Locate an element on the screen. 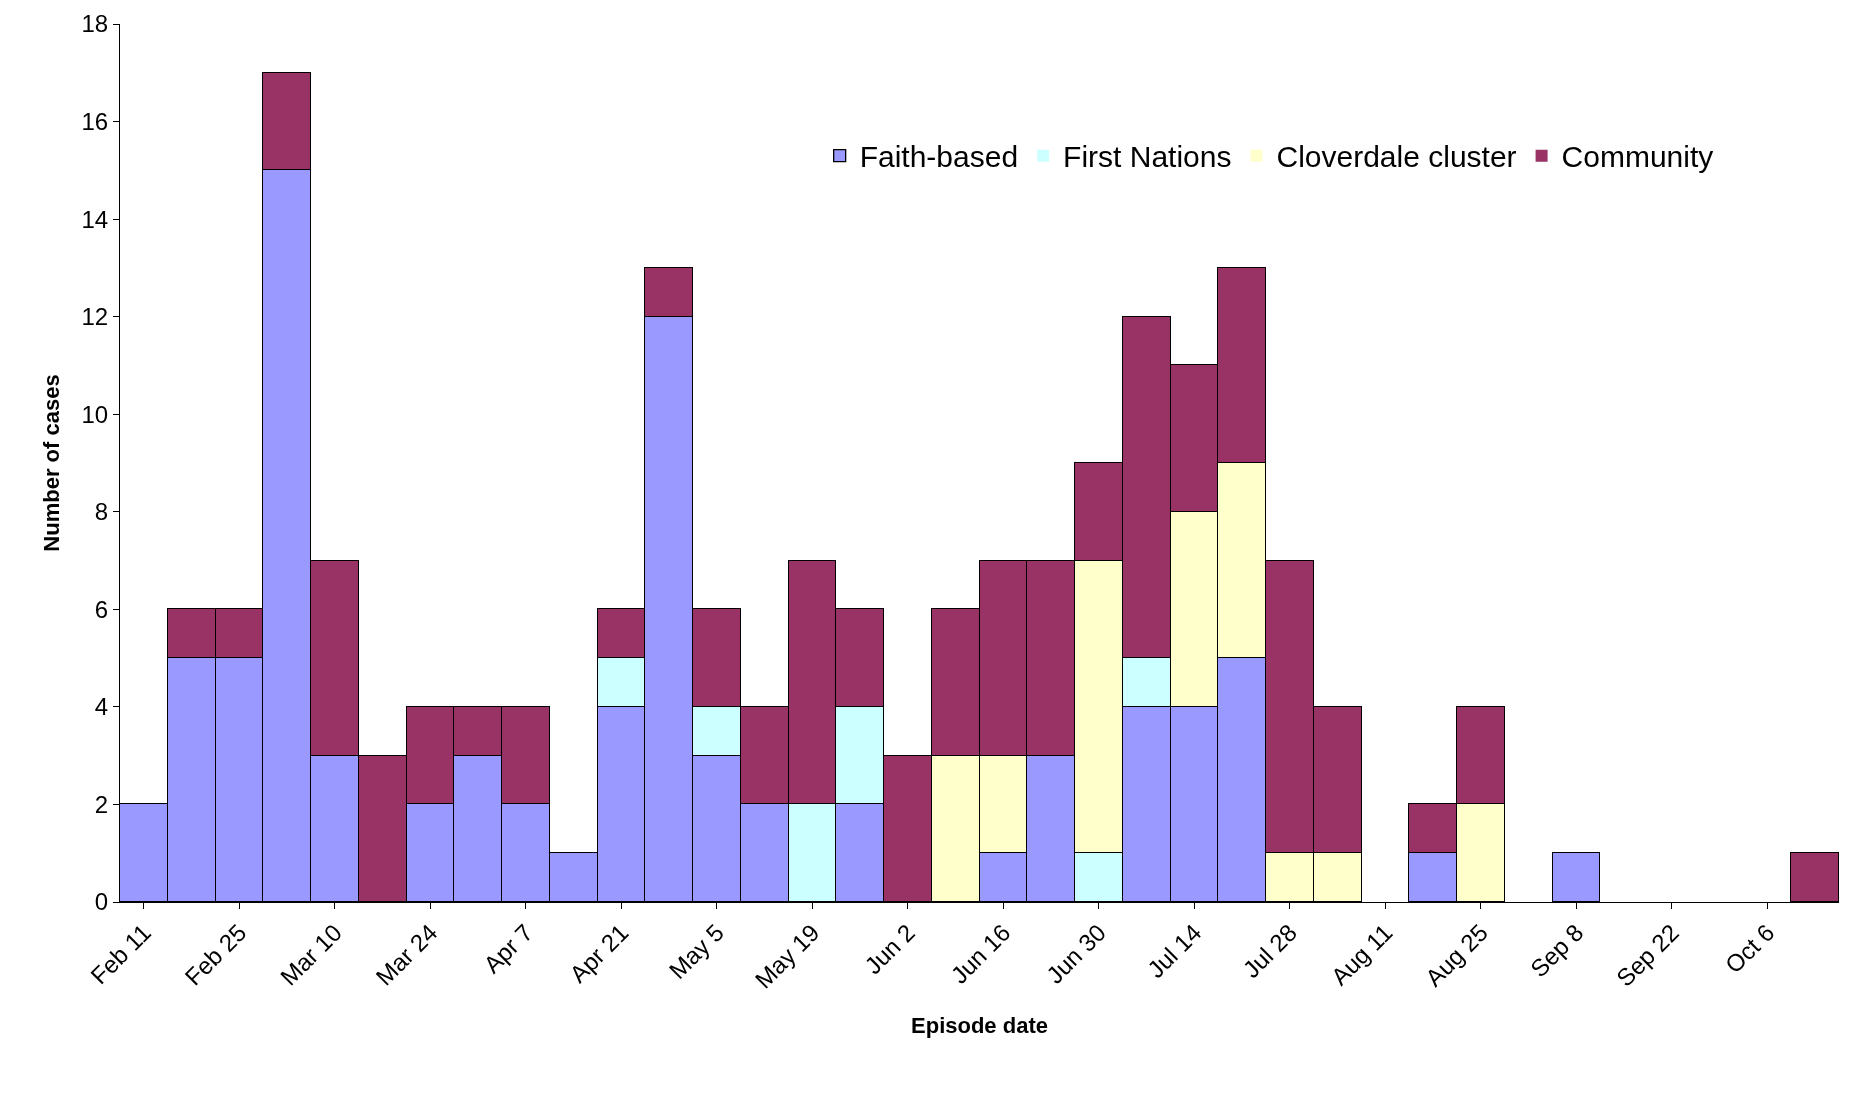 Image resolution: width=1849 pixels, height=1102 pixels. x-tick-label: Jun 30 is located at coordinates (1075, 953).